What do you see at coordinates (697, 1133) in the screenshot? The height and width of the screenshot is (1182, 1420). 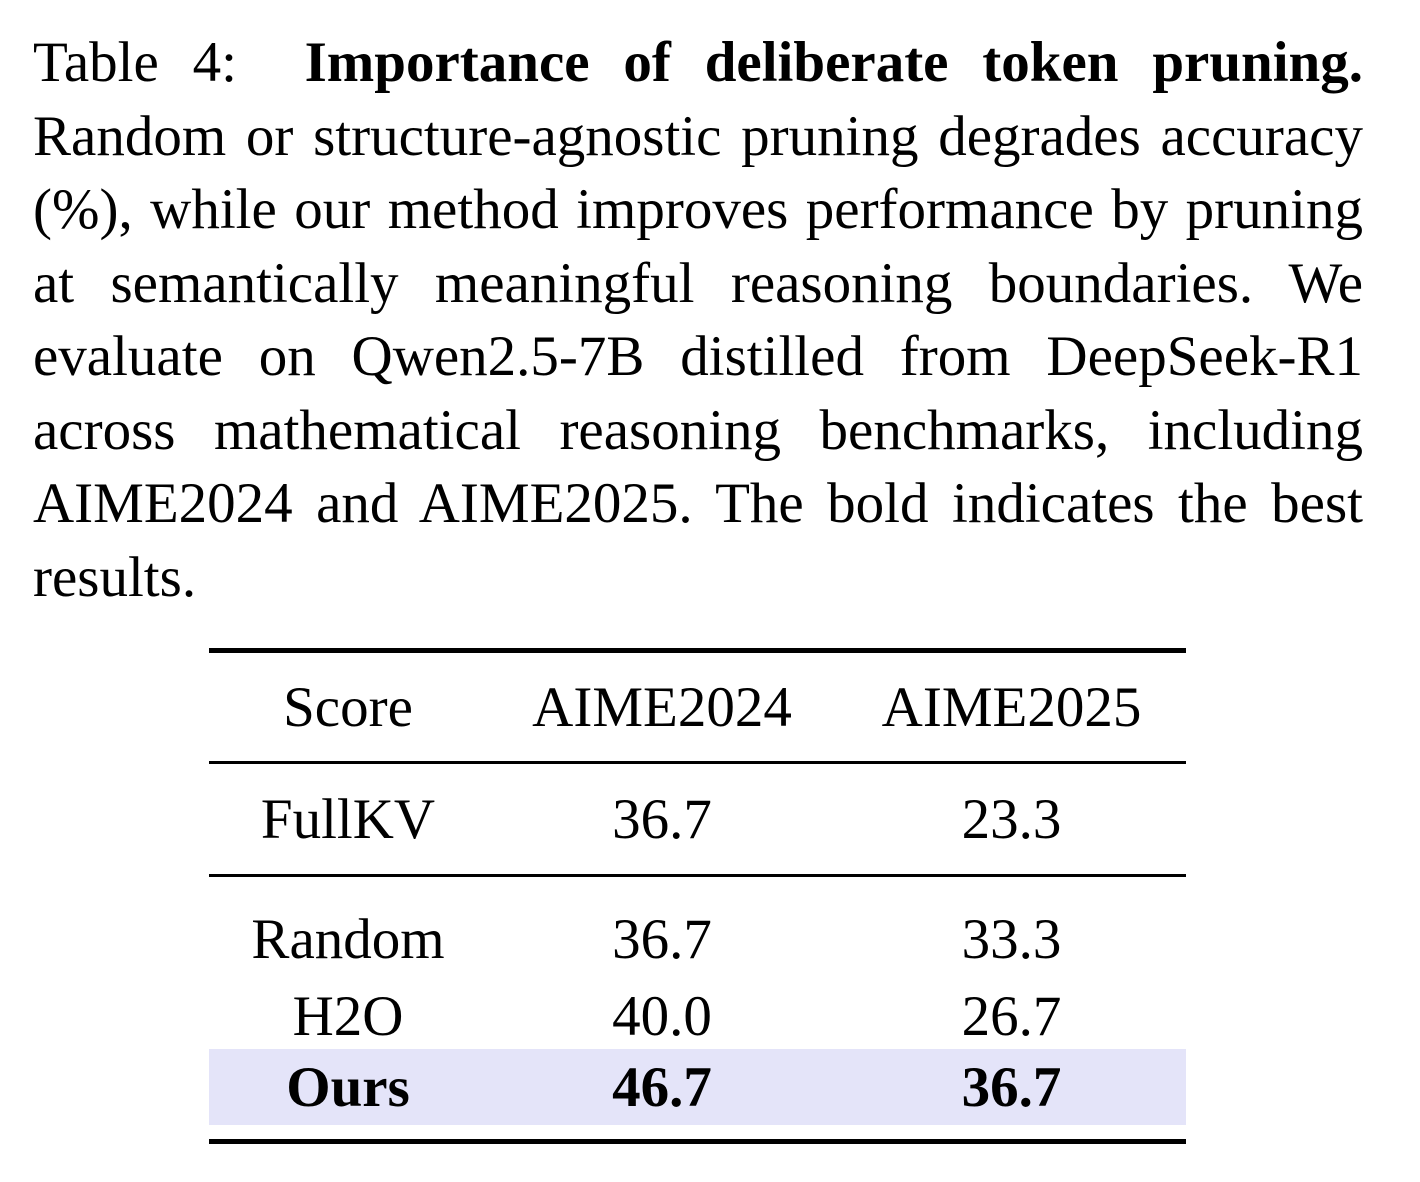 I see `table-bottom-rule` at bounding box center [697, 1133].